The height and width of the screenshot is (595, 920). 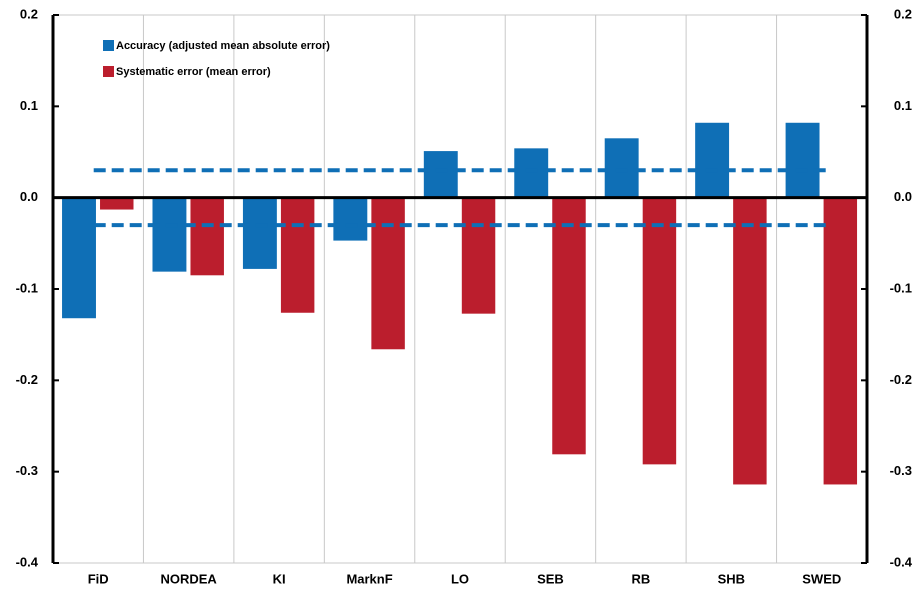 I want to click on y2-tick-label: 0.0, so click(x=903, y=196).